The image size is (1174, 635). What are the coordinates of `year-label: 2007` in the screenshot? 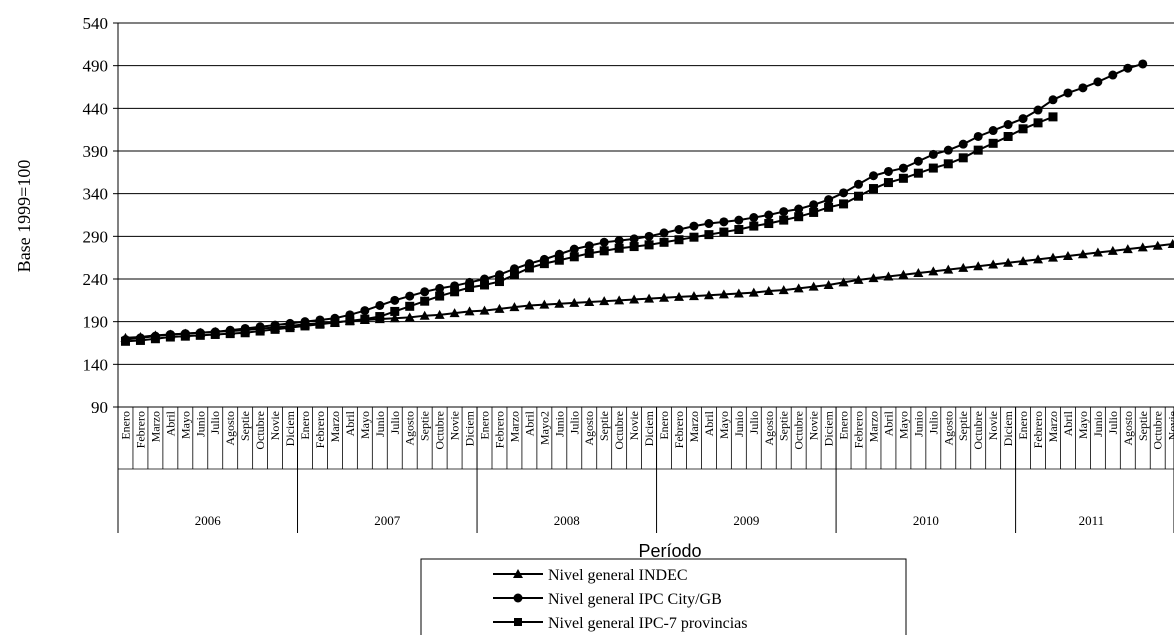 It's located at (387, 520).